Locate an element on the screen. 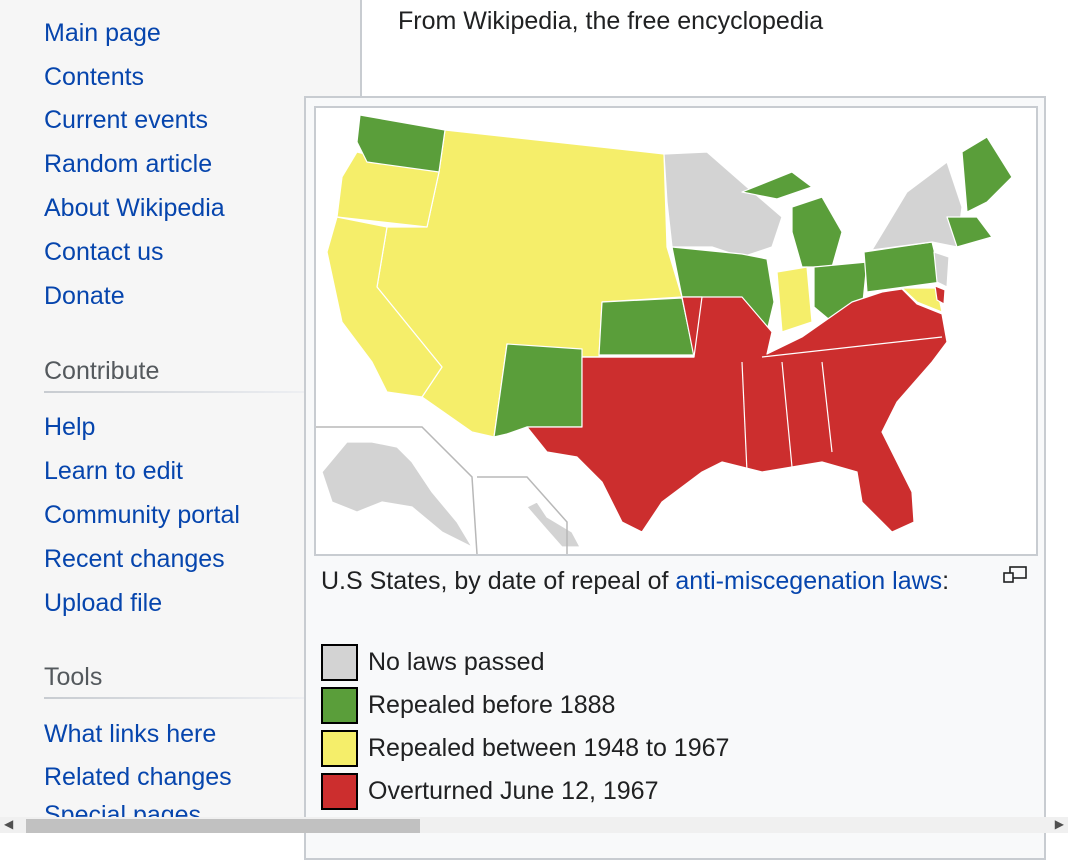  contribute-heading: Contribute is located at coordinates (102, 371).